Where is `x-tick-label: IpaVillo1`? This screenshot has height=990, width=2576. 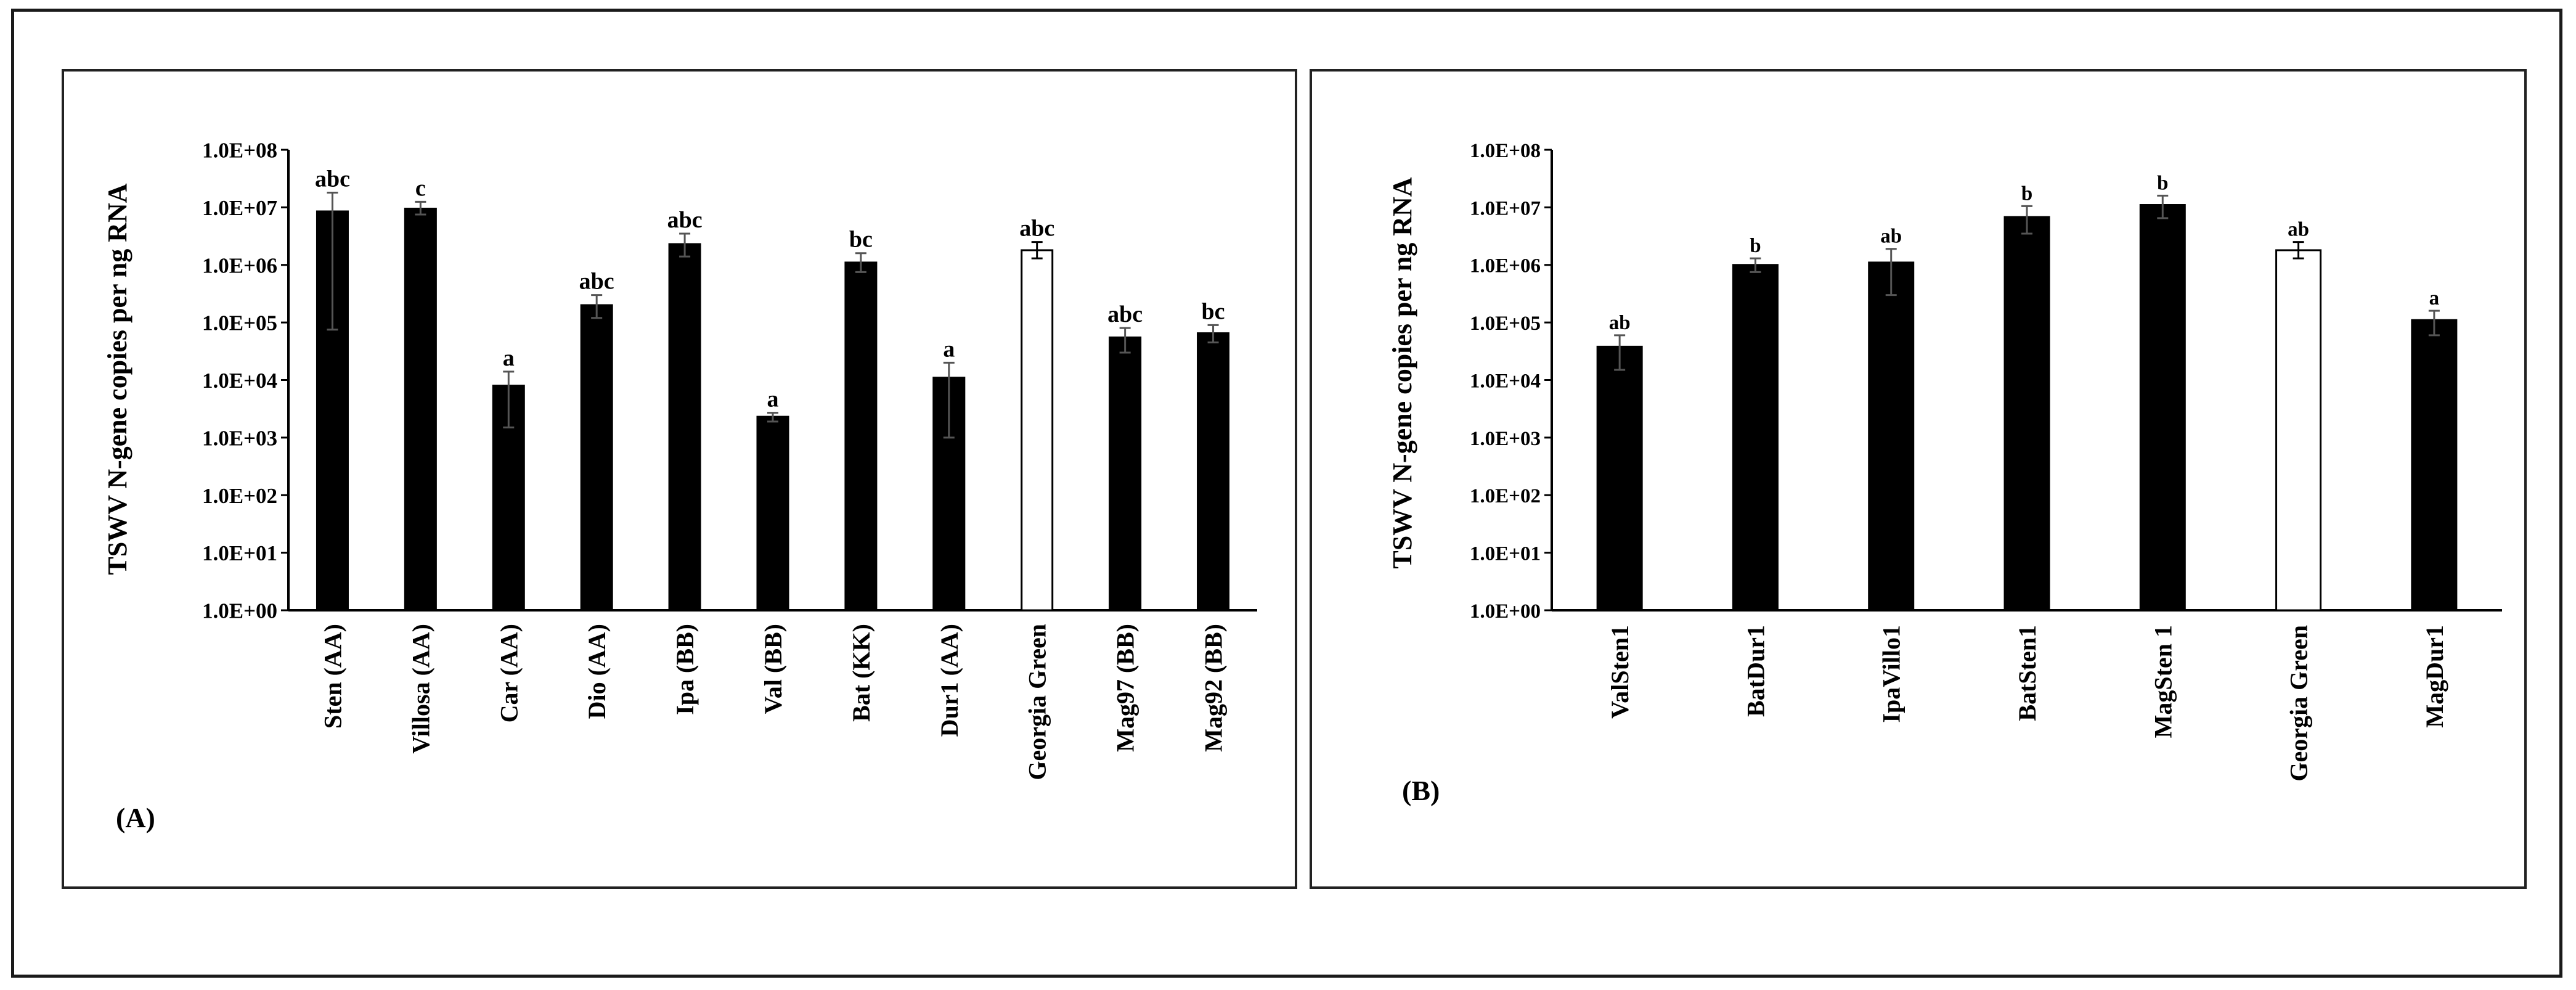
x-tick-label: IpaVillo1 is located at coordinates (1892, 674).